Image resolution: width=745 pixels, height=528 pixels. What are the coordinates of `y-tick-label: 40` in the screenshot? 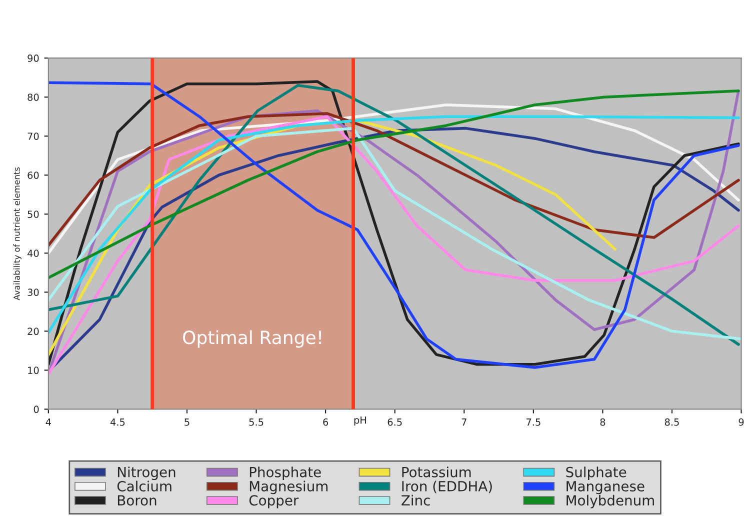 It's located at (33, 253).